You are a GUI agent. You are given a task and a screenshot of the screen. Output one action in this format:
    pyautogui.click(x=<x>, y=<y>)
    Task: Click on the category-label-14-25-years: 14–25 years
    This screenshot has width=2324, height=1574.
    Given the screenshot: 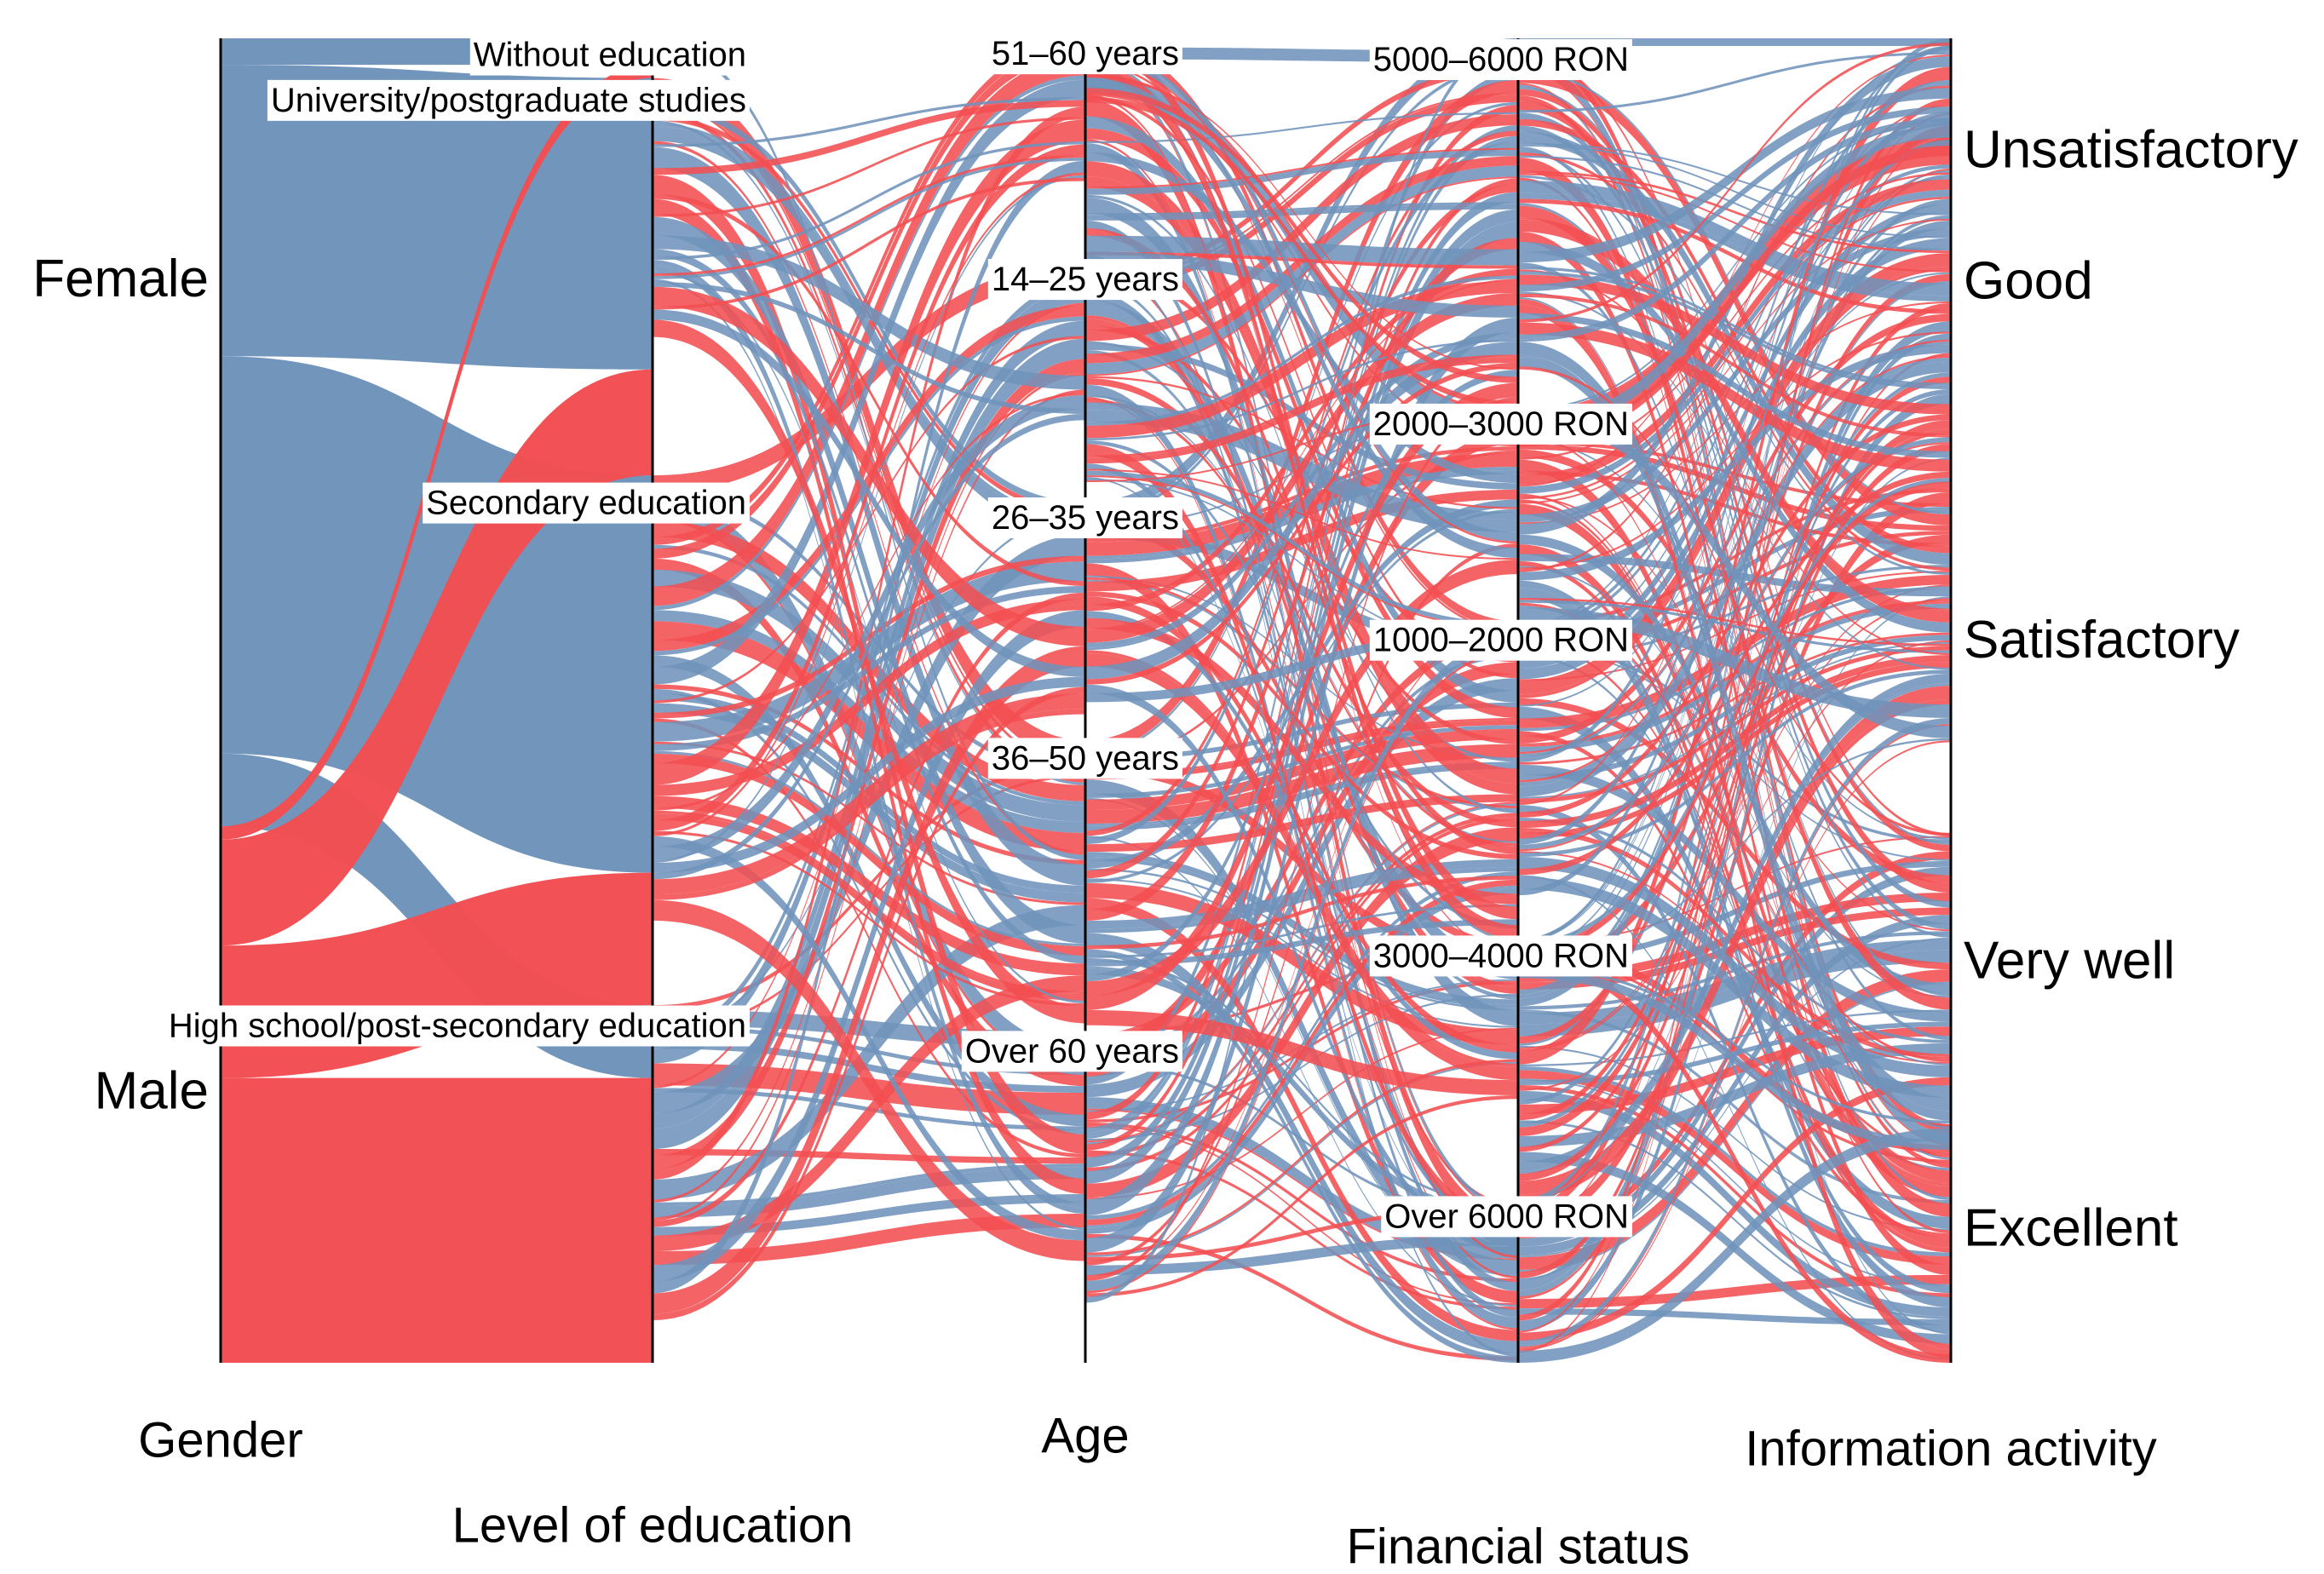 What is the action you would take?
    pyautogui.click(x=1085, y=280)
    